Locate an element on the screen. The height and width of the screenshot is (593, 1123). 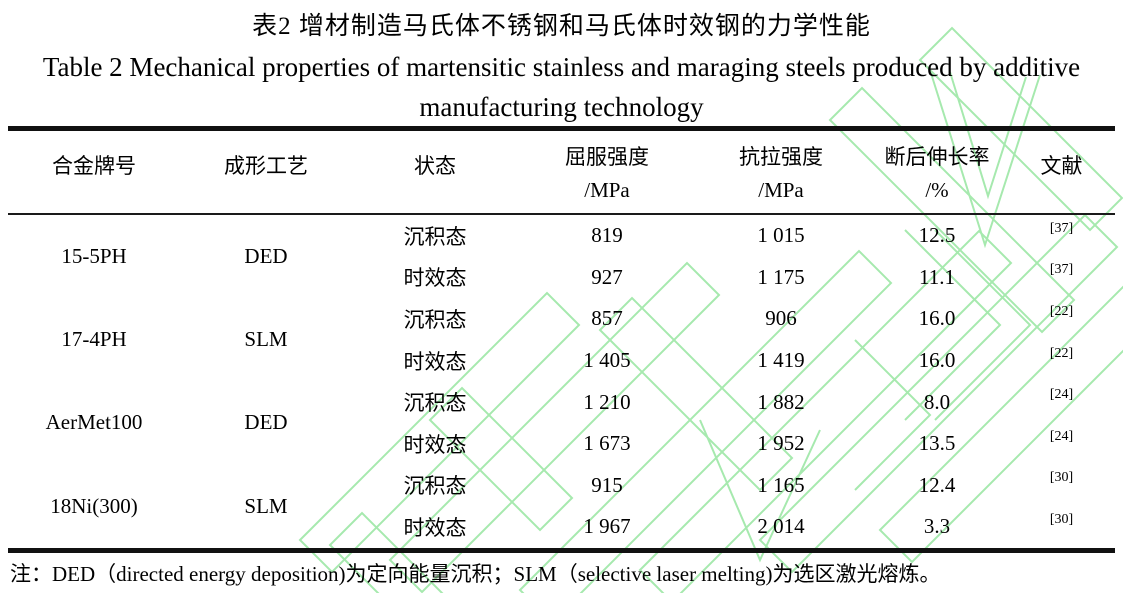
cell-alloy: 17-4PH is located at coordinates (94, 339).